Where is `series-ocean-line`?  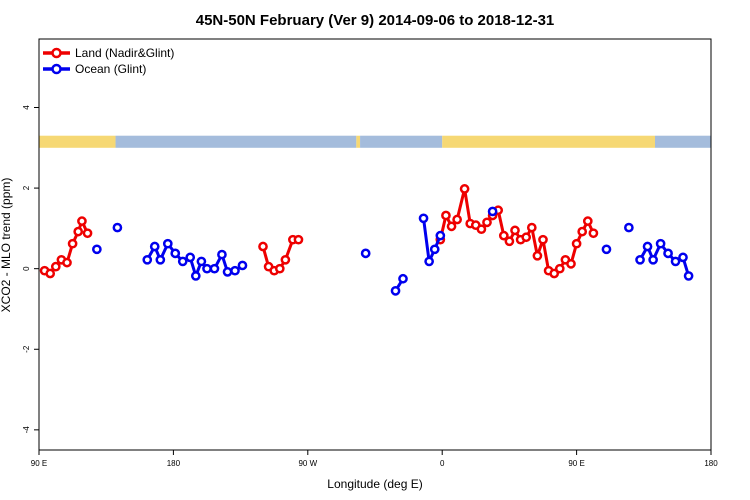
series-ocean-line is located at coordinates (432, 240).